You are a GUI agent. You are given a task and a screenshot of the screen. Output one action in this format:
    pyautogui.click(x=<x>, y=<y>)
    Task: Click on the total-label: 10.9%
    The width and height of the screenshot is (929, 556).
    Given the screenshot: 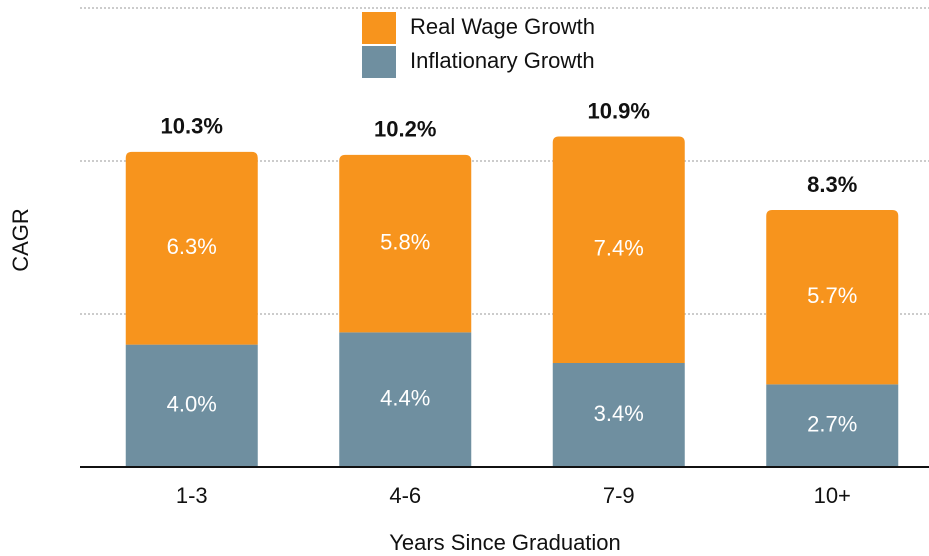 What is the action you would take?
    pyautogui.click(x=619, y=110)
    